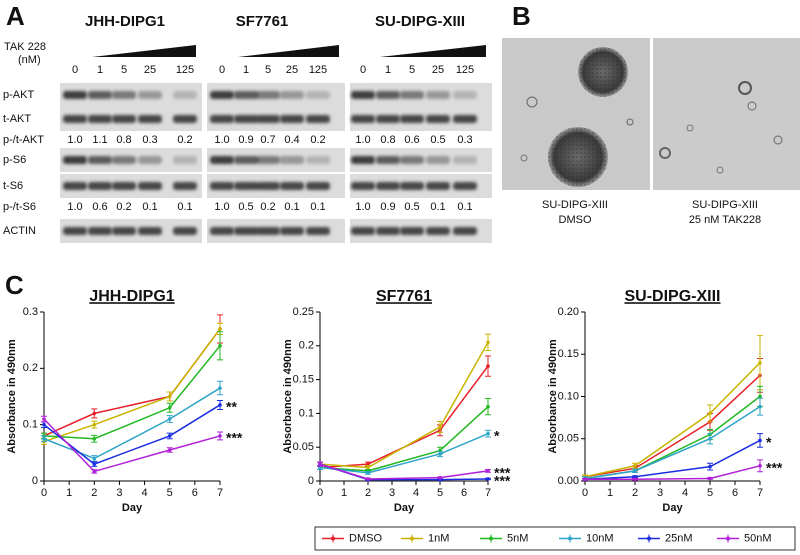 The height and width of the screenshot is (555, 800). I want to click on x-tick-label: 1, so click(344, 493).